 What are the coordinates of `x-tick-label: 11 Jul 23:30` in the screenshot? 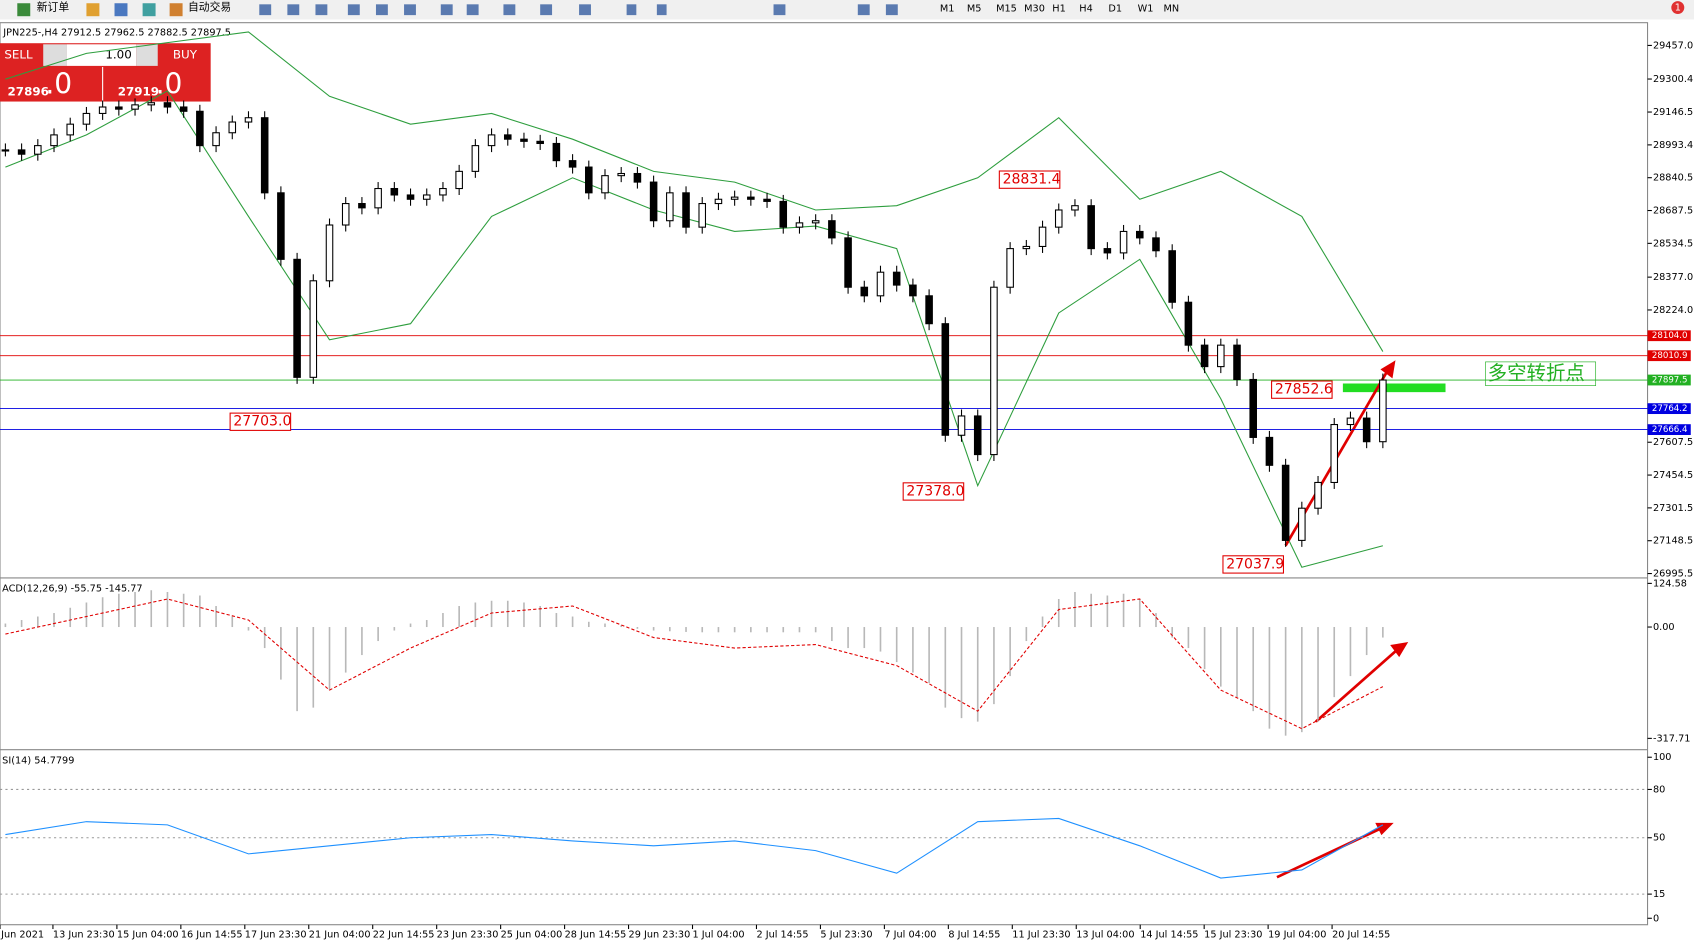 It's located at (1041, 934).